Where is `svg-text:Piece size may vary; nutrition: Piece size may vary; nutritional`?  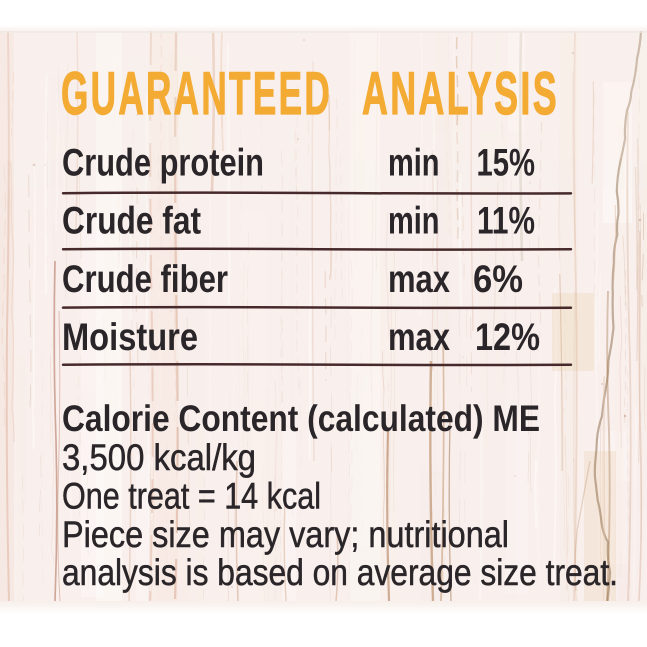 svg-text:Piece size may vary; nutrition: Piece size may vary; nutritional is located at coordinates (285, 534).